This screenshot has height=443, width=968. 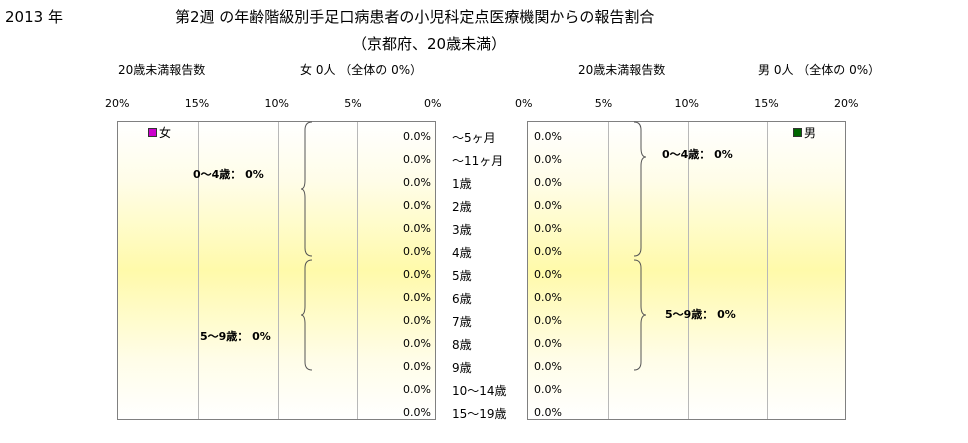 What do you see at coordinates (462, 230) in the screenshot?
I see `age-category-label: 3歳` at bounding box center [462, 230].